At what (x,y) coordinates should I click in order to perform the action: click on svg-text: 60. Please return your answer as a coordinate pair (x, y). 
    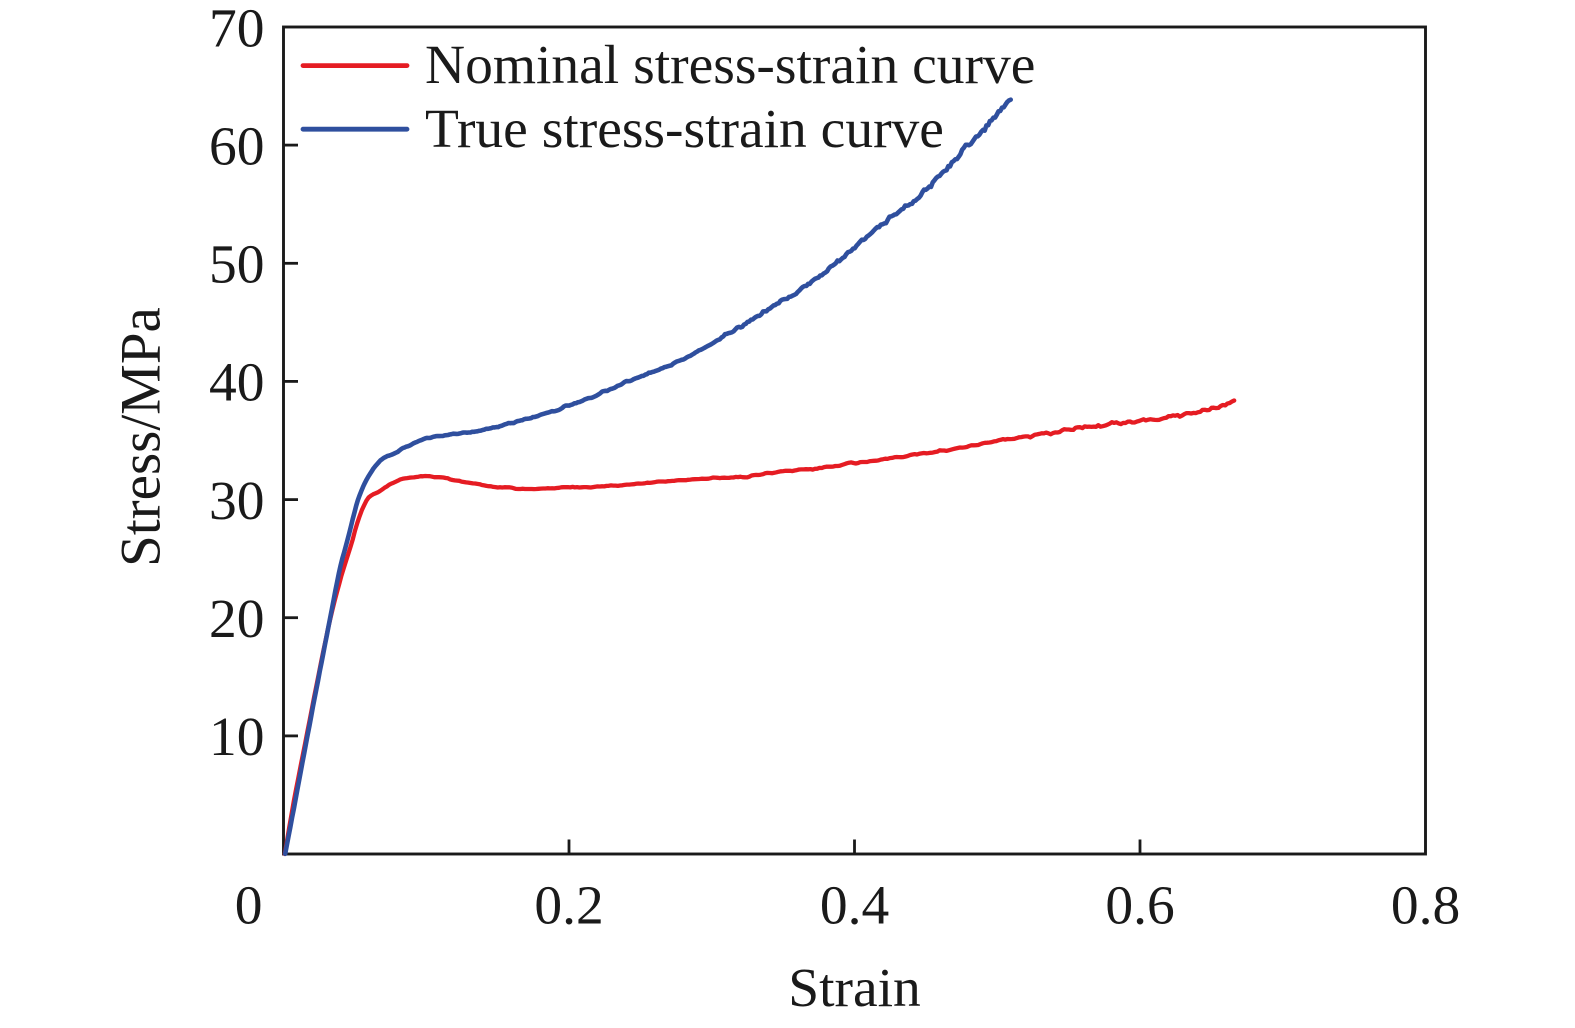
    Looking at the image, I should click on (237, 147).